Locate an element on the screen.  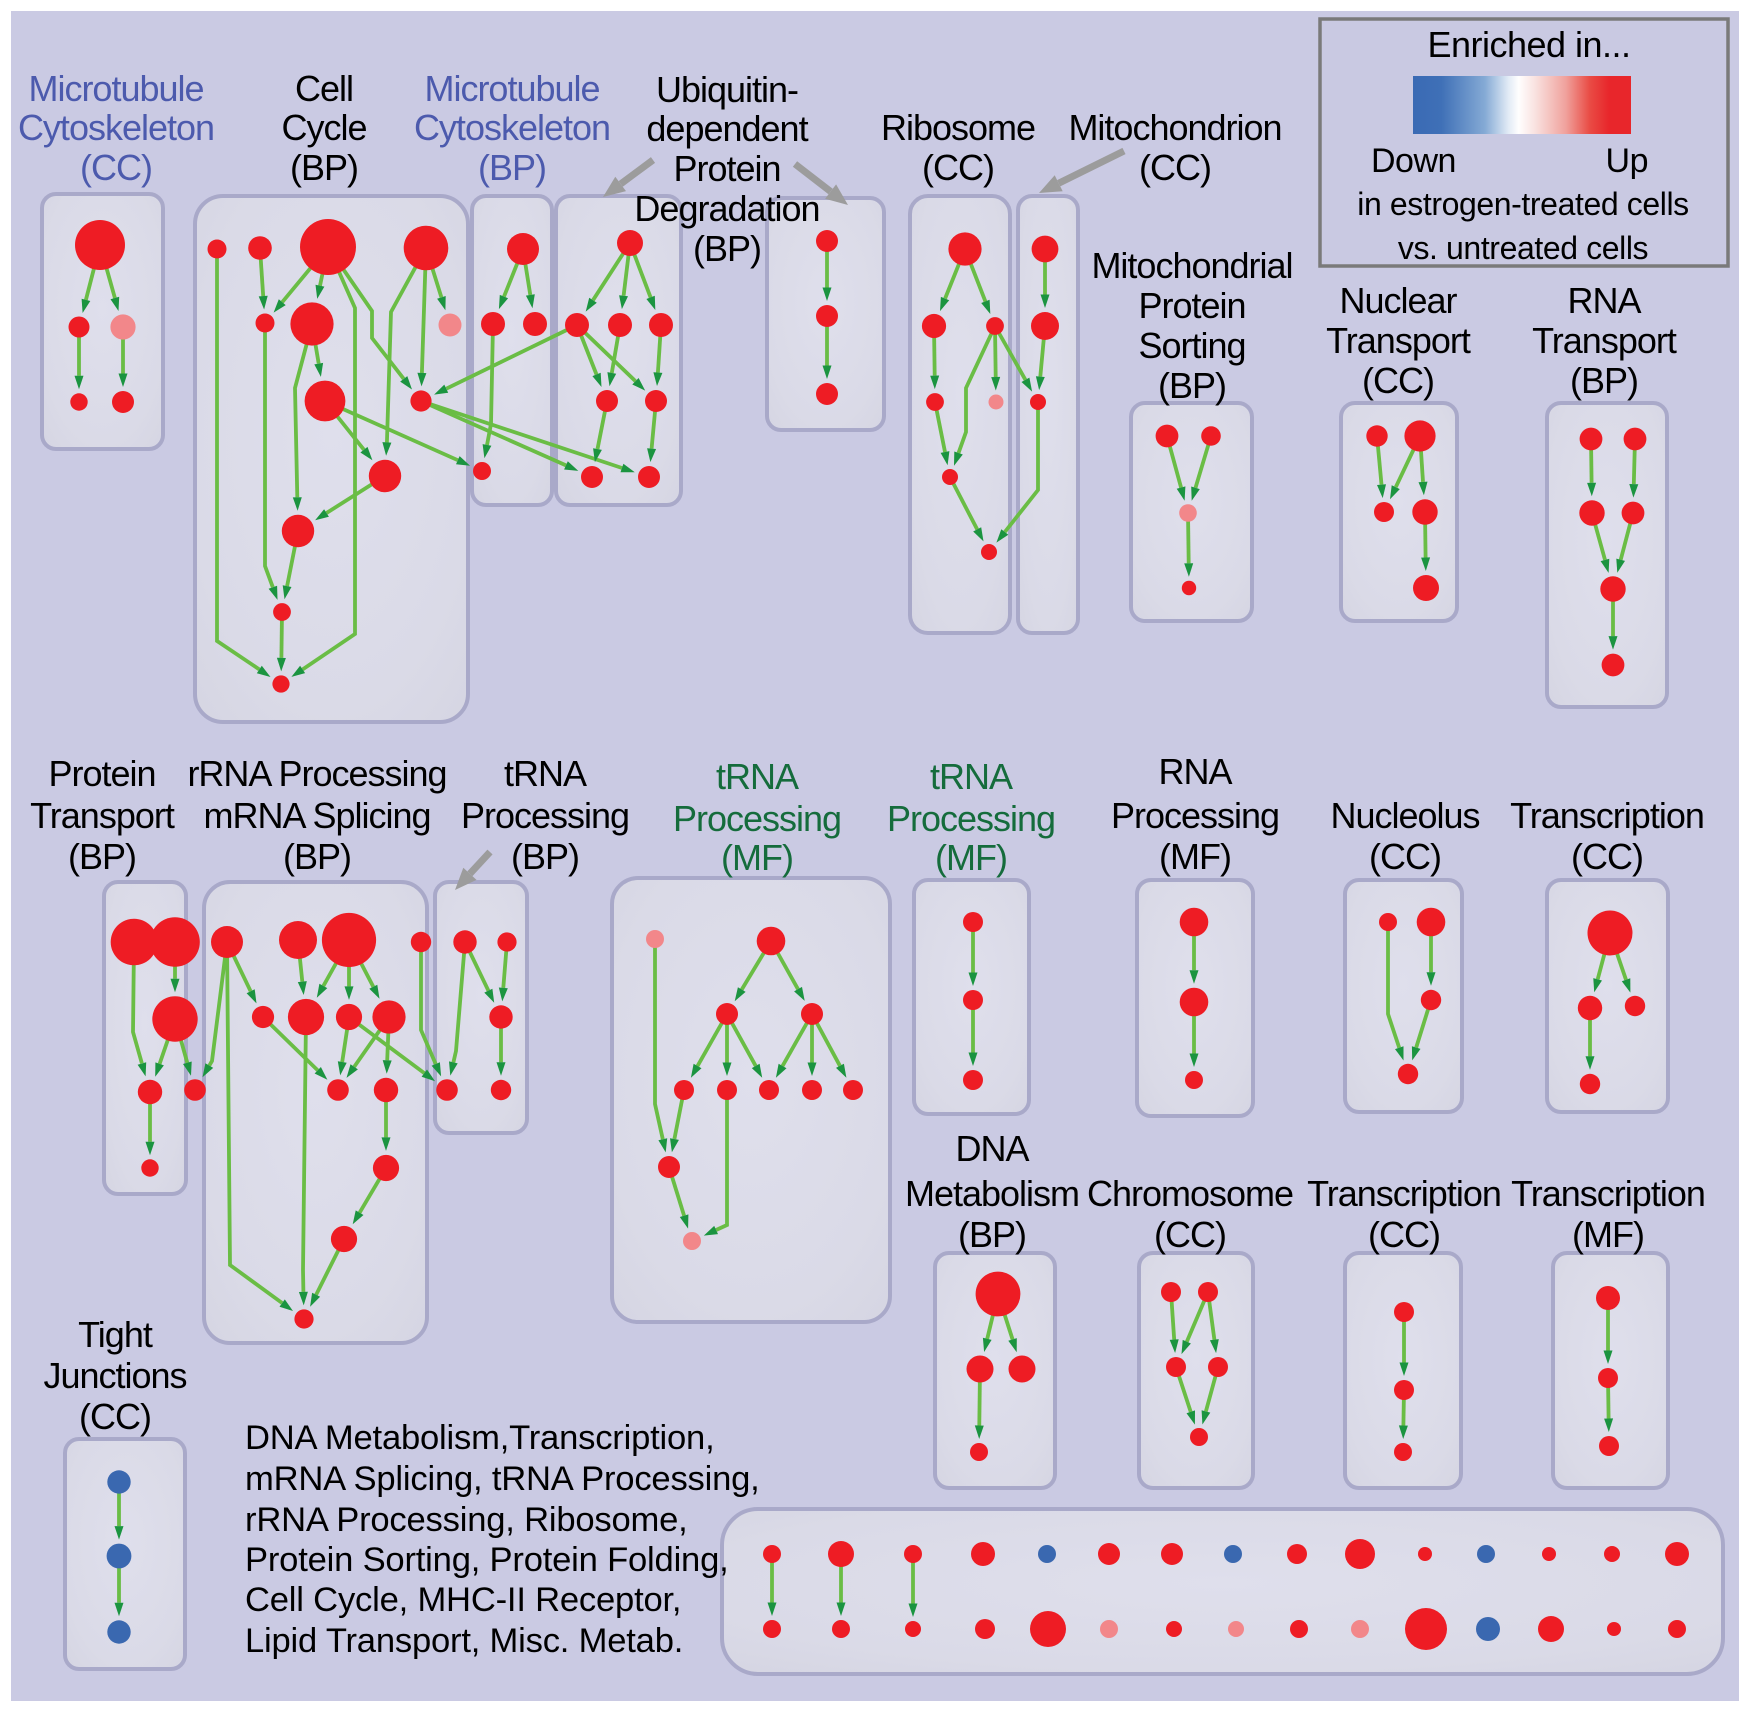
svg-text: Tight is located at coordinates (115, 1334).